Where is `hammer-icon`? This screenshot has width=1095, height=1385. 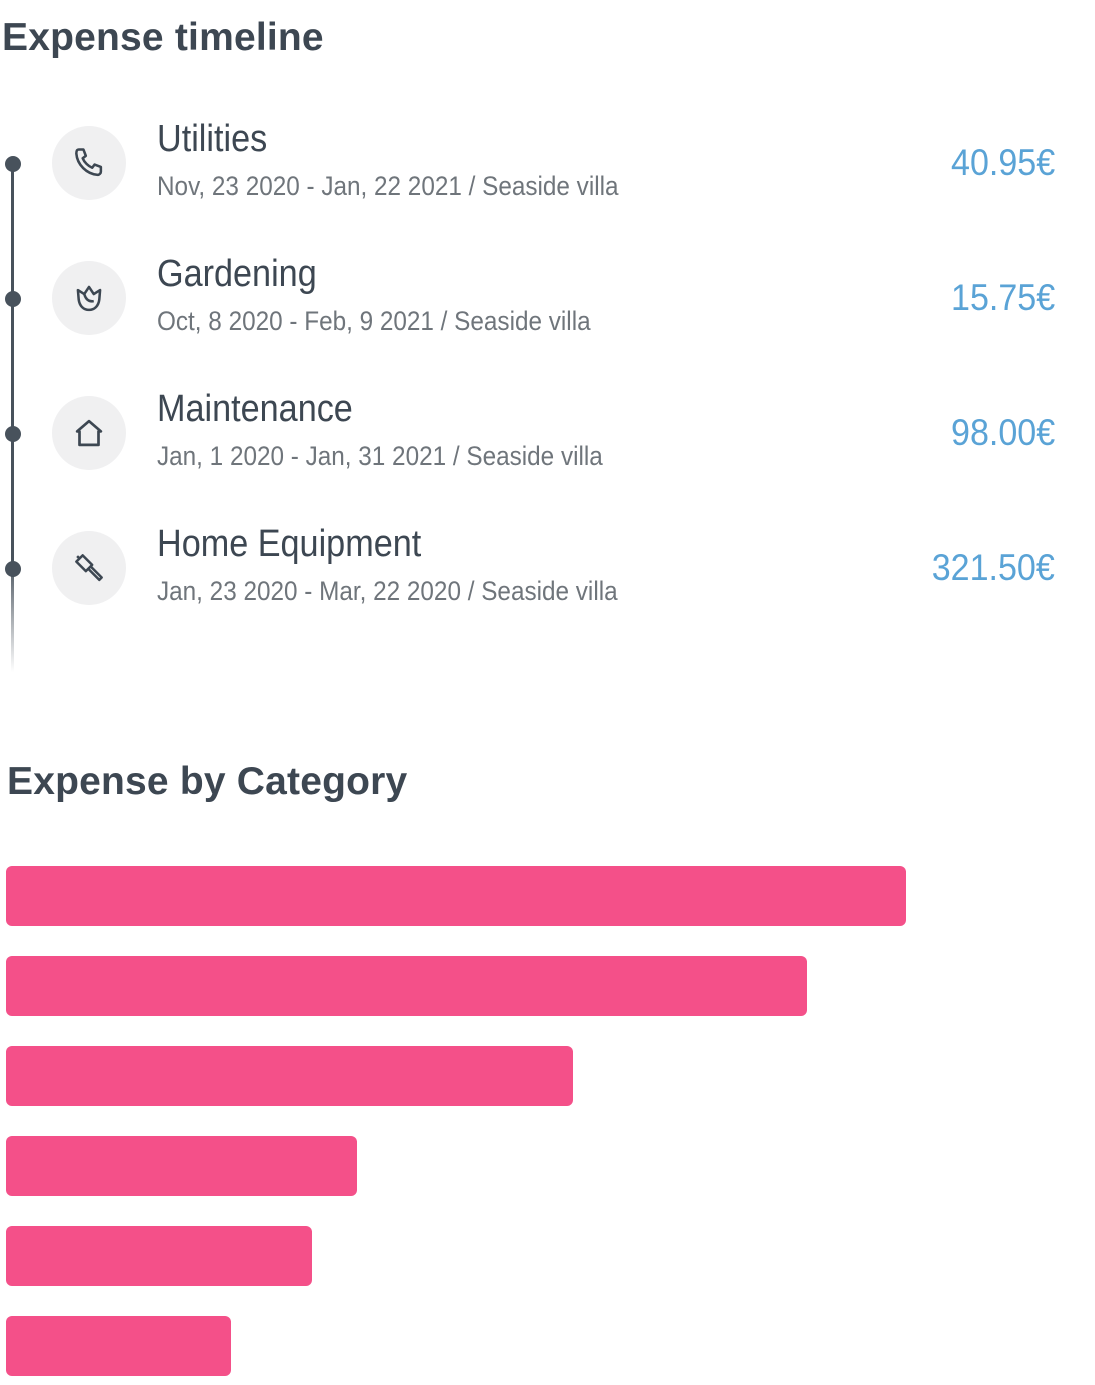 hammer-icon is located at coordinates (89, 568).